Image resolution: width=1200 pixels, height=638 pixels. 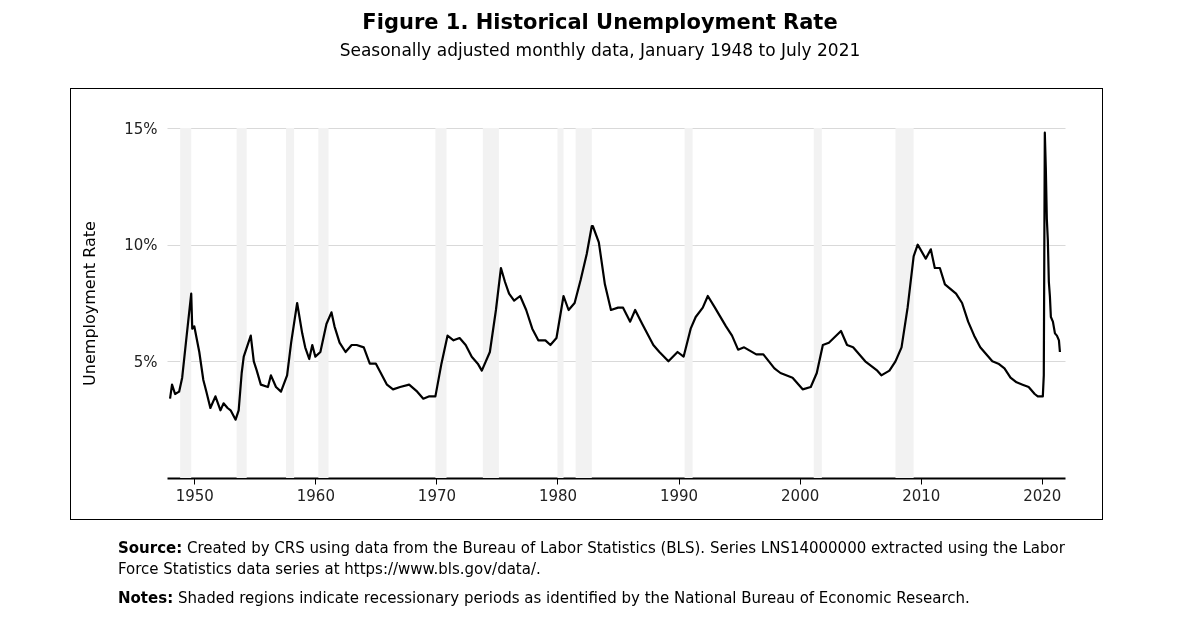 I want to click on x-tick-label: 1980, so click(x=558, y=495).